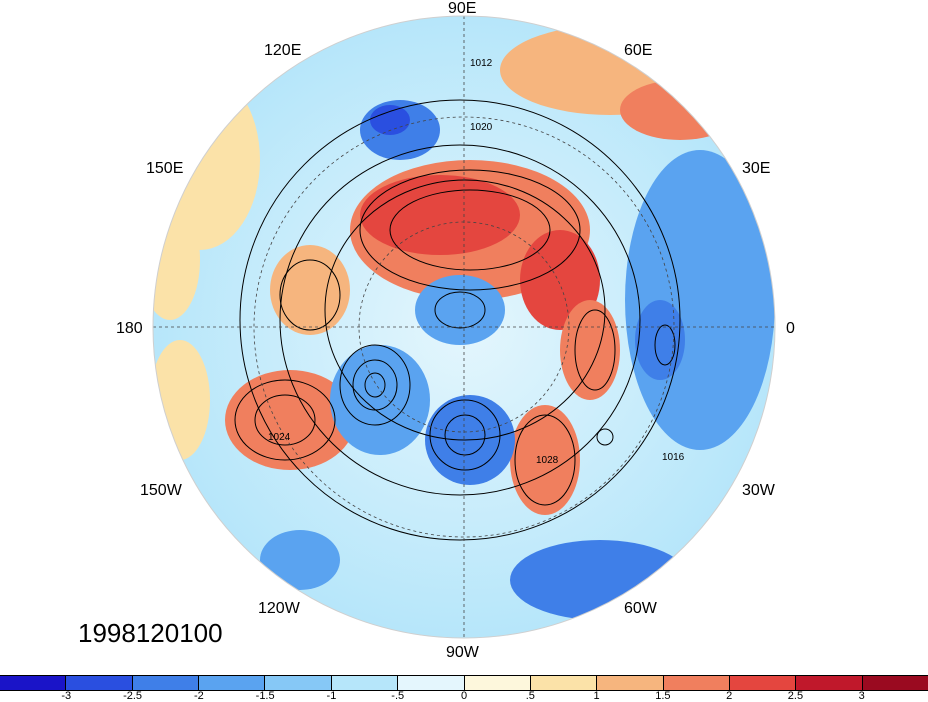 Image resolution: width=928 pixels, height=702 pixels. What do you see at coordinates (398, 696) in the screenshot?
I see `colorbar-tick-label: -.5` at bounding box center [398, 696].